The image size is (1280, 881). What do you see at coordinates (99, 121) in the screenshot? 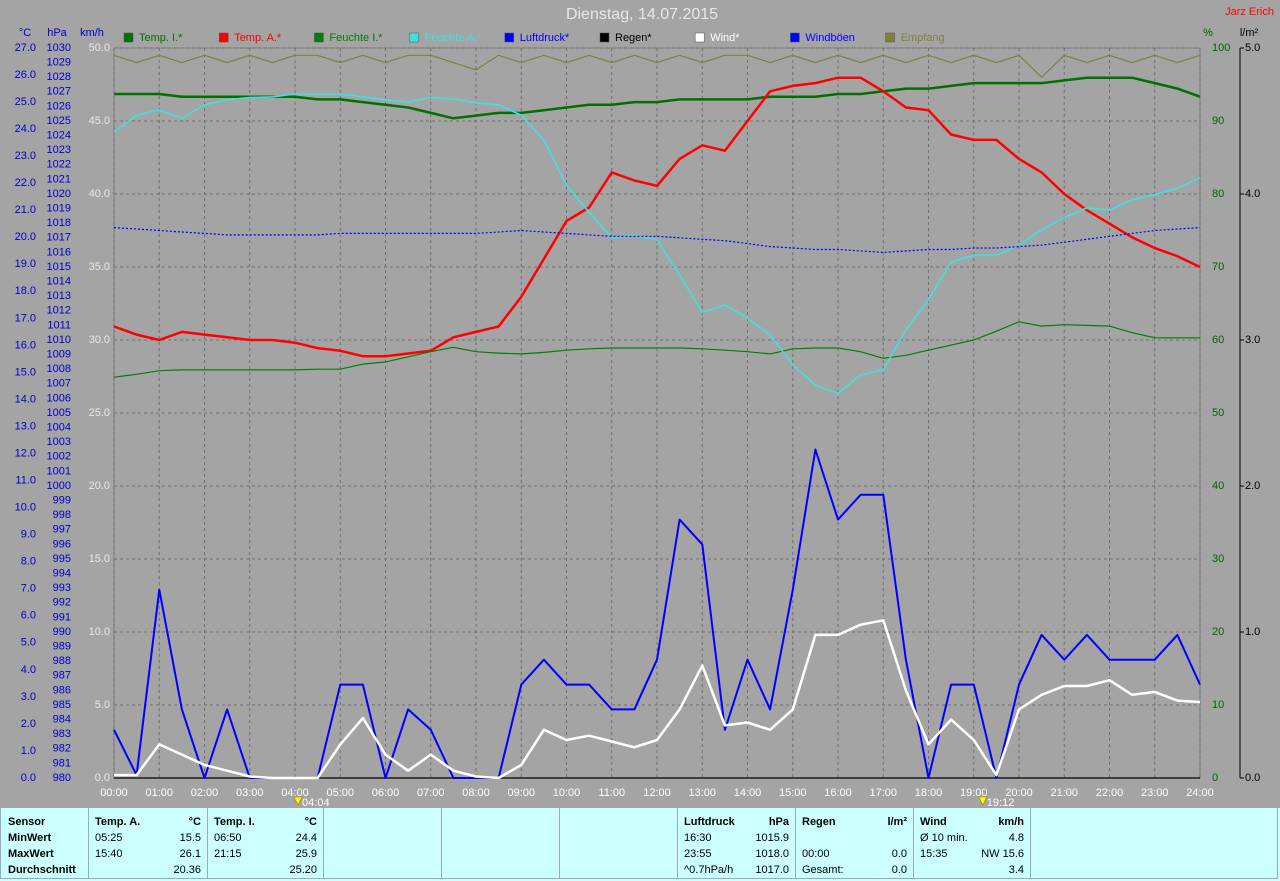
I see `y-tick-label: 45.0` at bounding box center [99, 121].